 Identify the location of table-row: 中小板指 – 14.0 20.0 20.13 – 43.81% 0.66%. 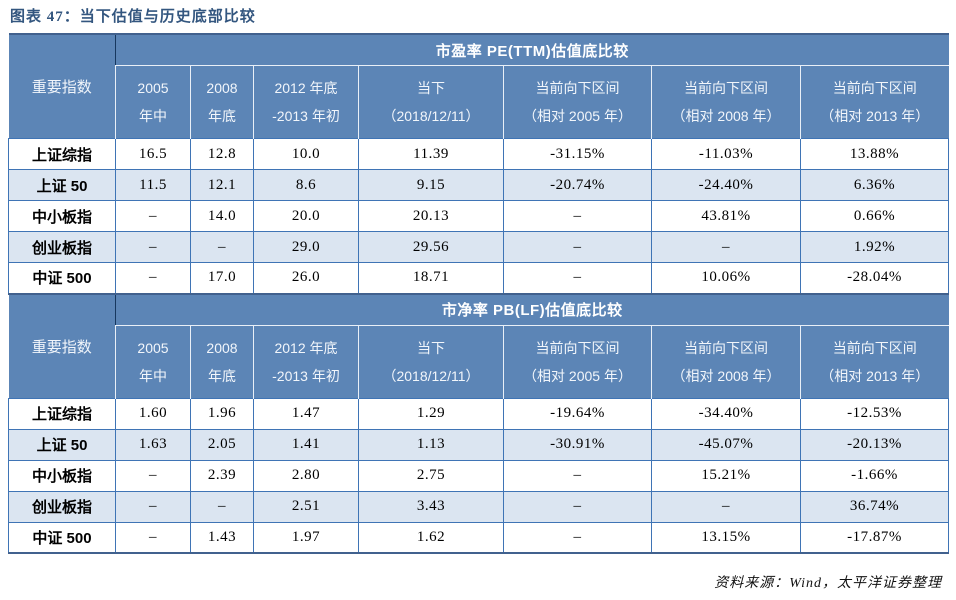
(479, 216).